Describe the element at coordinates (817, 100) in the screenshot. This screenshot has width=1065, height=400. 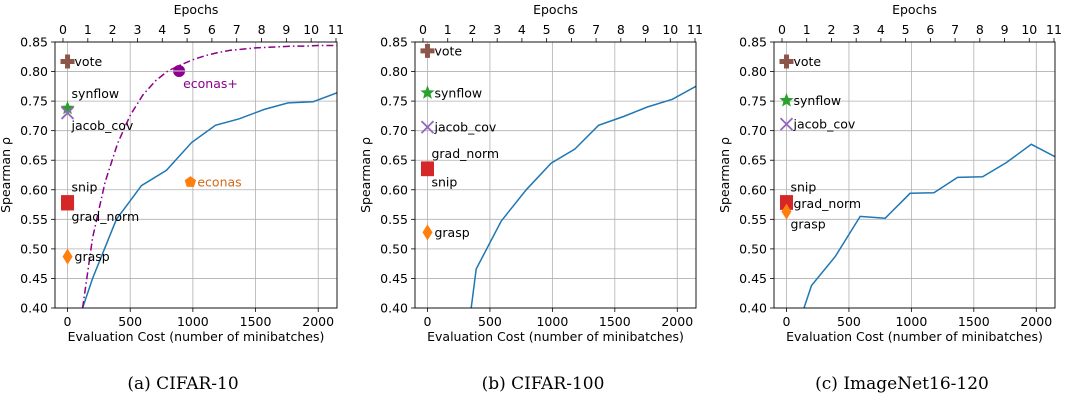
I see `point-label-synflow: synflow` at that location.